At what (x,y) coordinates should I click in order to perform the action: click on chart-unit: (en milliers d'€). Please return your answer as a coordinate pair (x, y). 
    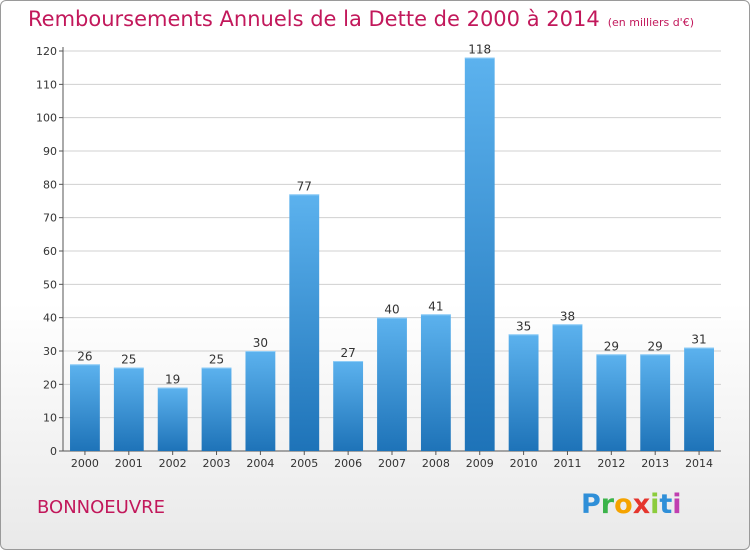
    Looking at the image, I should click on (650, 22).